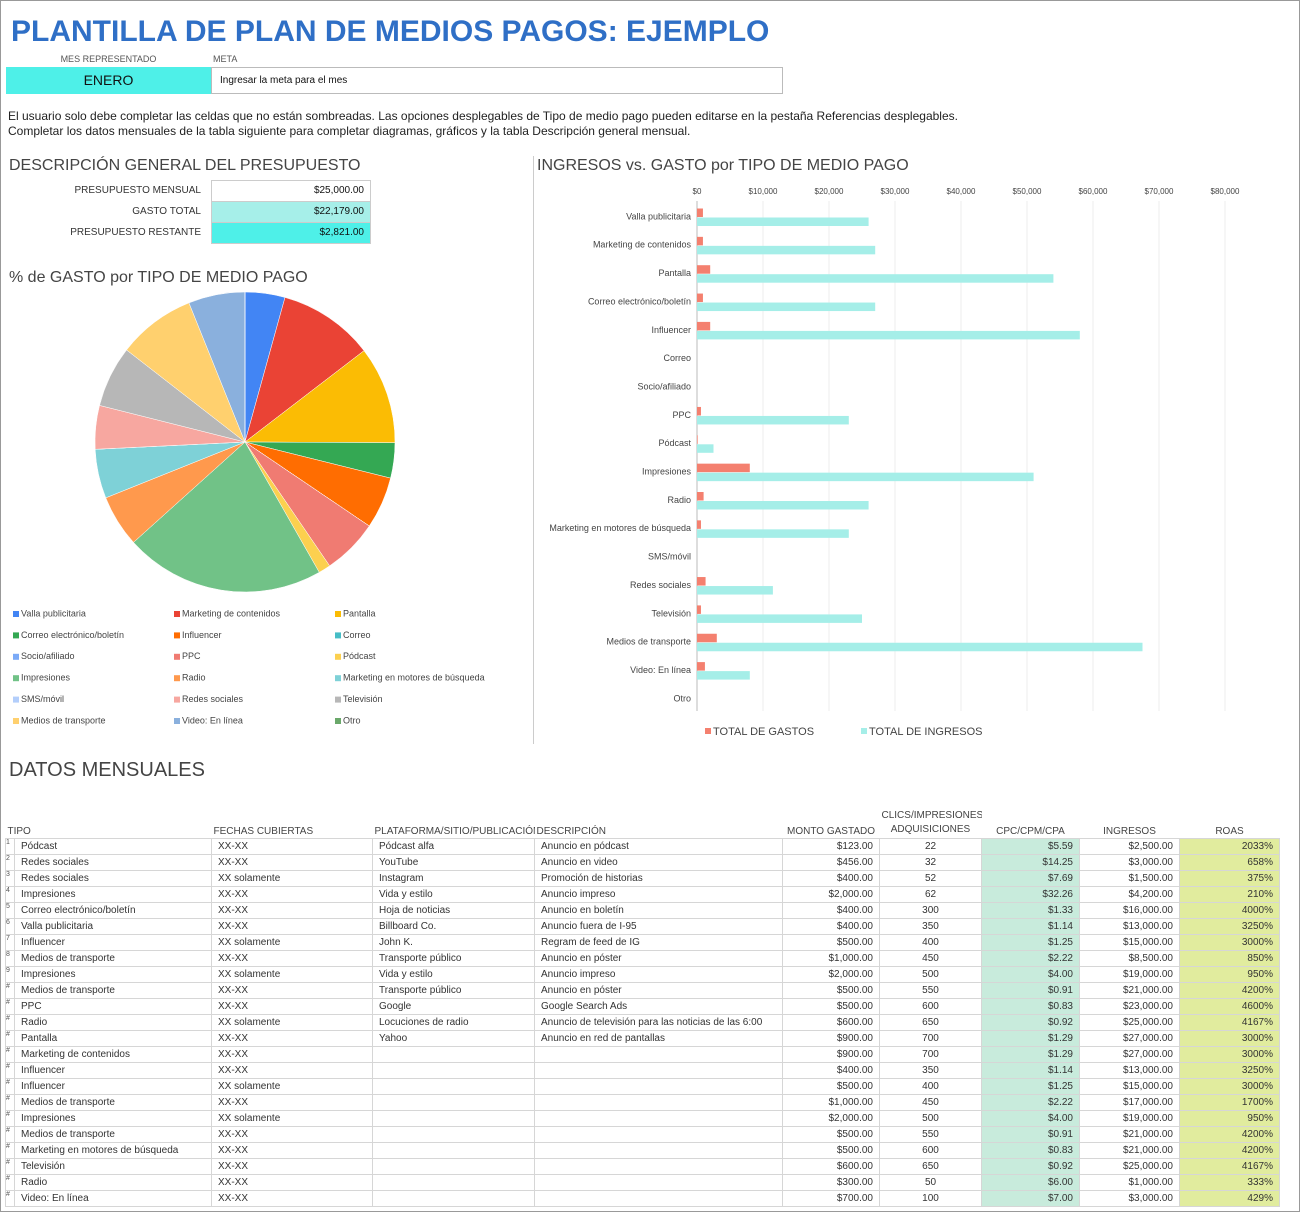 The height and width of the screenshot is (1212, 1300). What do you see at coordinates (1030, 958) in the screenshot?
I see `table-cell: $2.22` at bounding box center [1030, 958].